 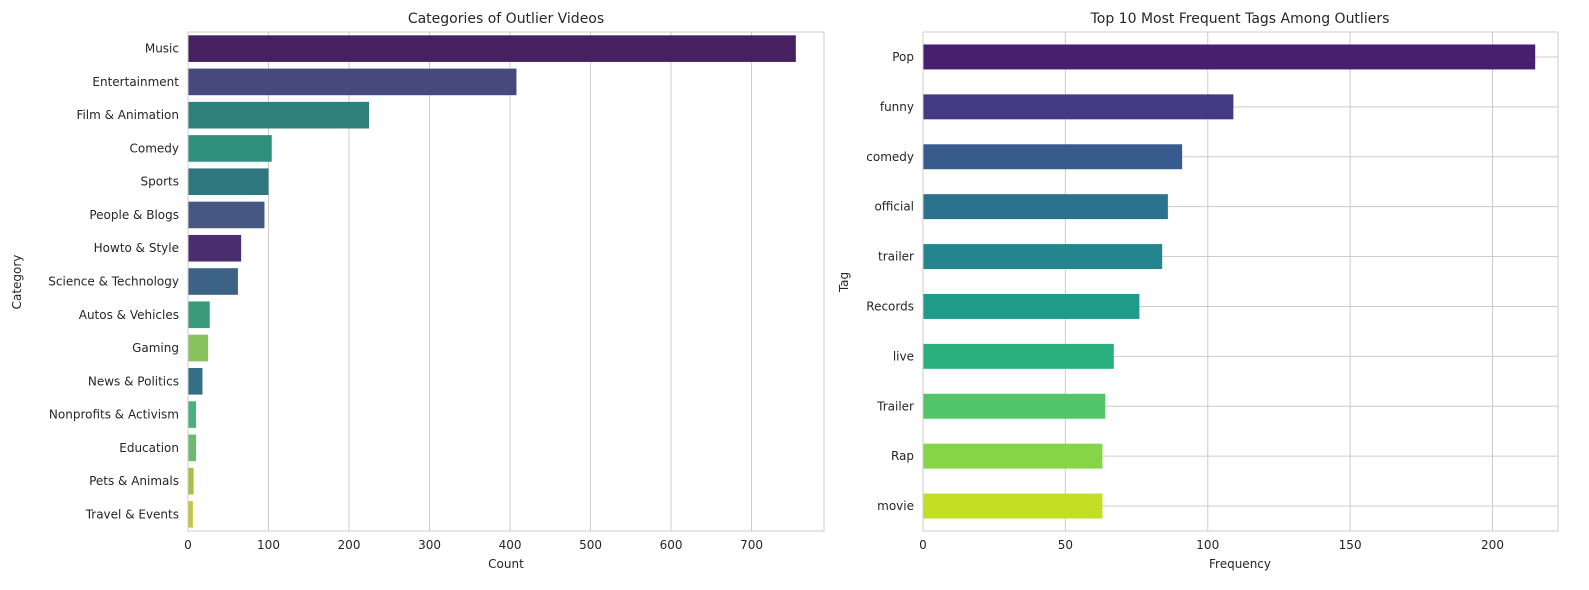 What do you see at coordinates (903, 57) in the screenshot?
I see `right-category-label: Pop` at bounding box center [903, 57].